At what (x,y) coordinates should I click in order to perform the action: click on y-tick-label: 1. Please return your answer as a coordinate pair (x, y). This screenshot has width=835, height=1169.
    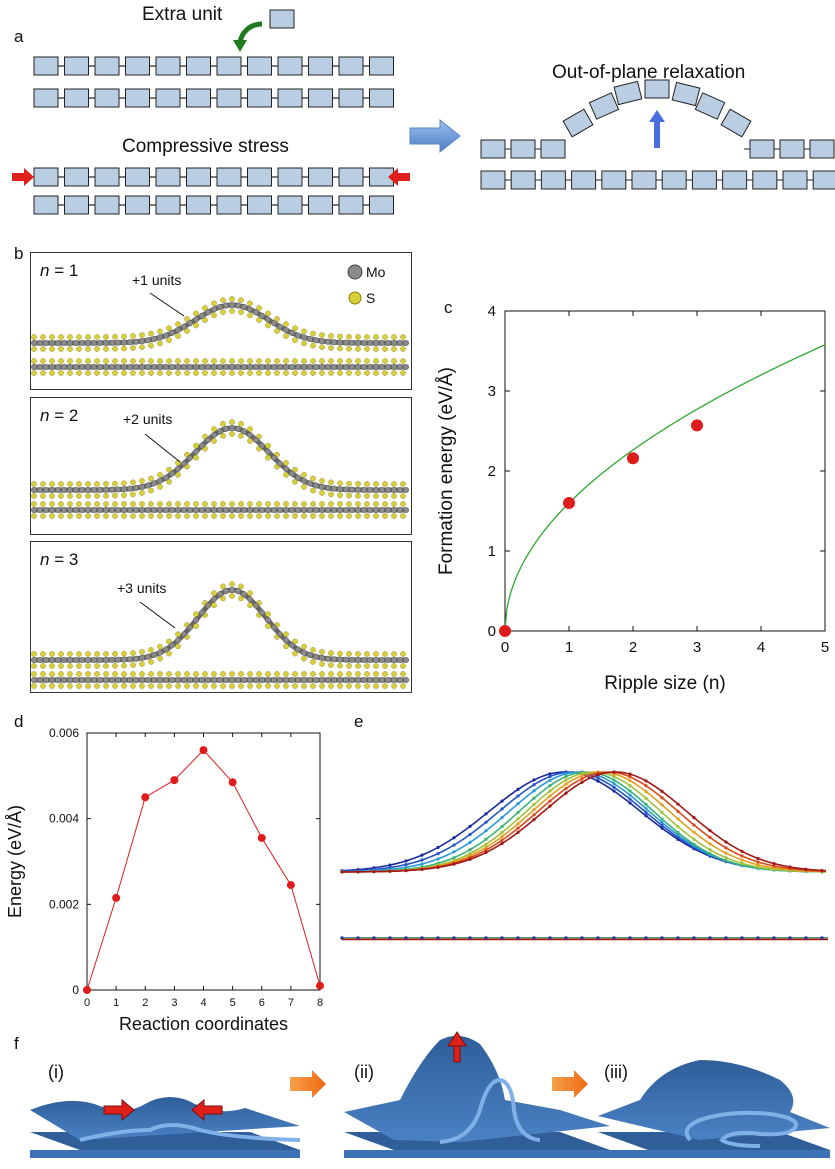
    Looking at the image, I should click on (492, 551).